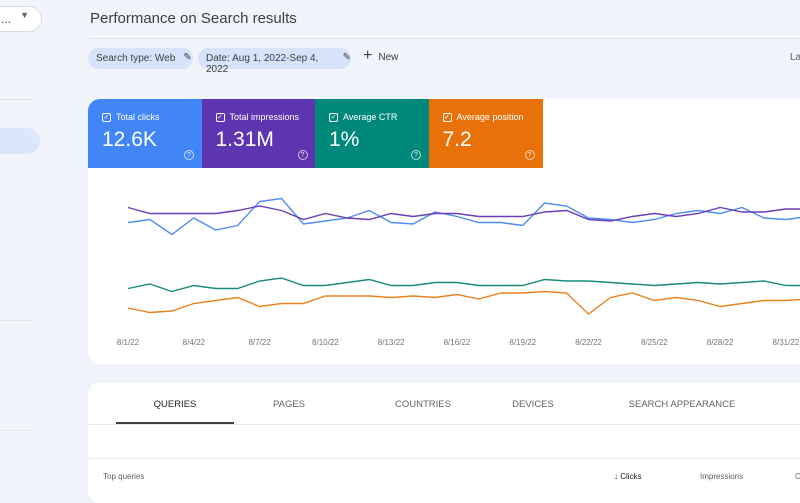 The height and width of the screenshot is (503, 800). I want to click on x-tick-label: 8/1/22, so click(128, 342).